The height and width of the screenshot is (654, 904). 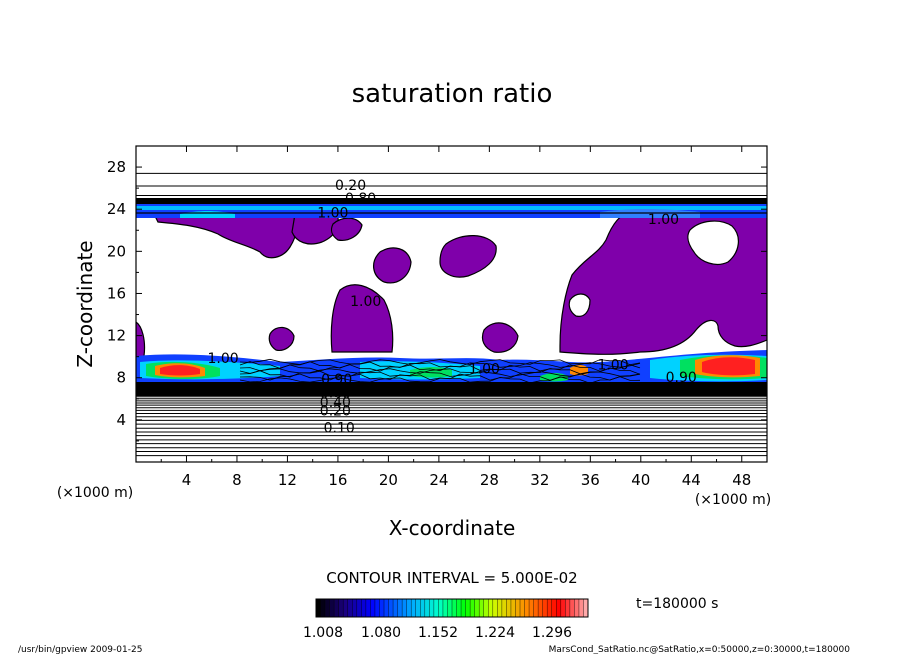 I want to click on region-right-inner-white, so click(x=713, y=242).